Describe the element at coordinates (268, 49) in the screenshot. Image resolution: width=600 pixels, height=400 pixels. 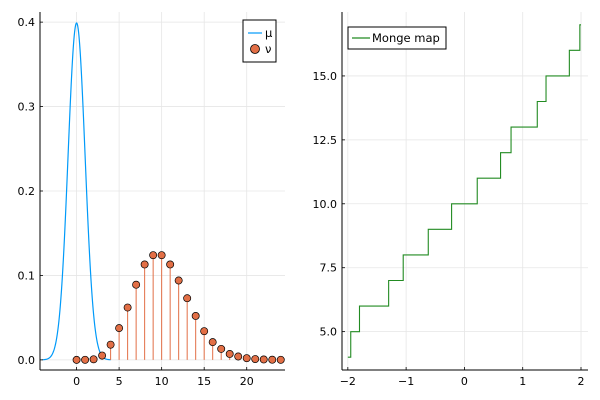
I see `legend-nu-label: ν` at that location.